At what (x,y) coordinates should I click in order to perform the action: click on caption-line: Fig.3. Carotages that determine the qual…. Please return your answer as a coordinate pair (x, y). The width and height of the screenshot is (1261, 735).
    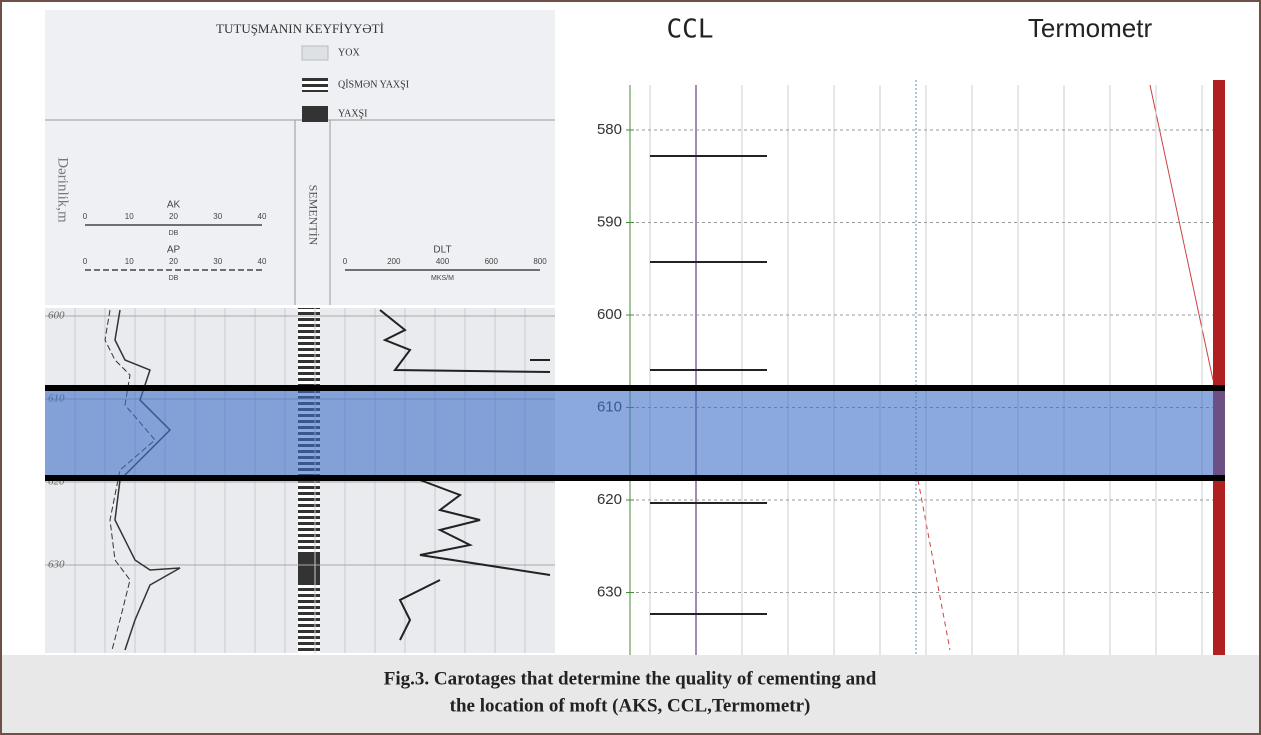
    Looking at the image, I should click on (630, 678).